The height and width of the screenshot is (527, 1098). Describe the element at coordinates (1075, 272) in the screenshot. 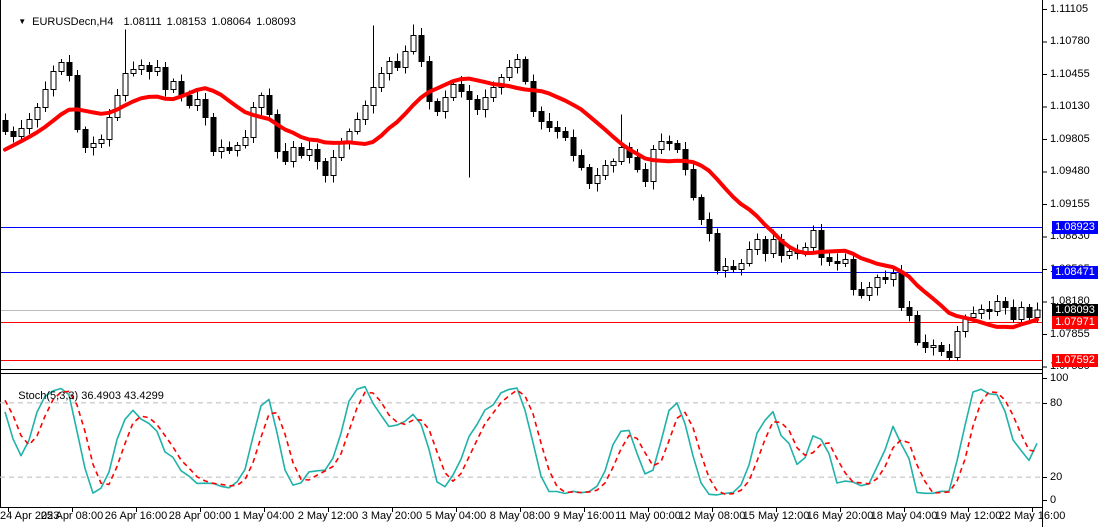

I see `price-level-badge: 1.08471` at that location.